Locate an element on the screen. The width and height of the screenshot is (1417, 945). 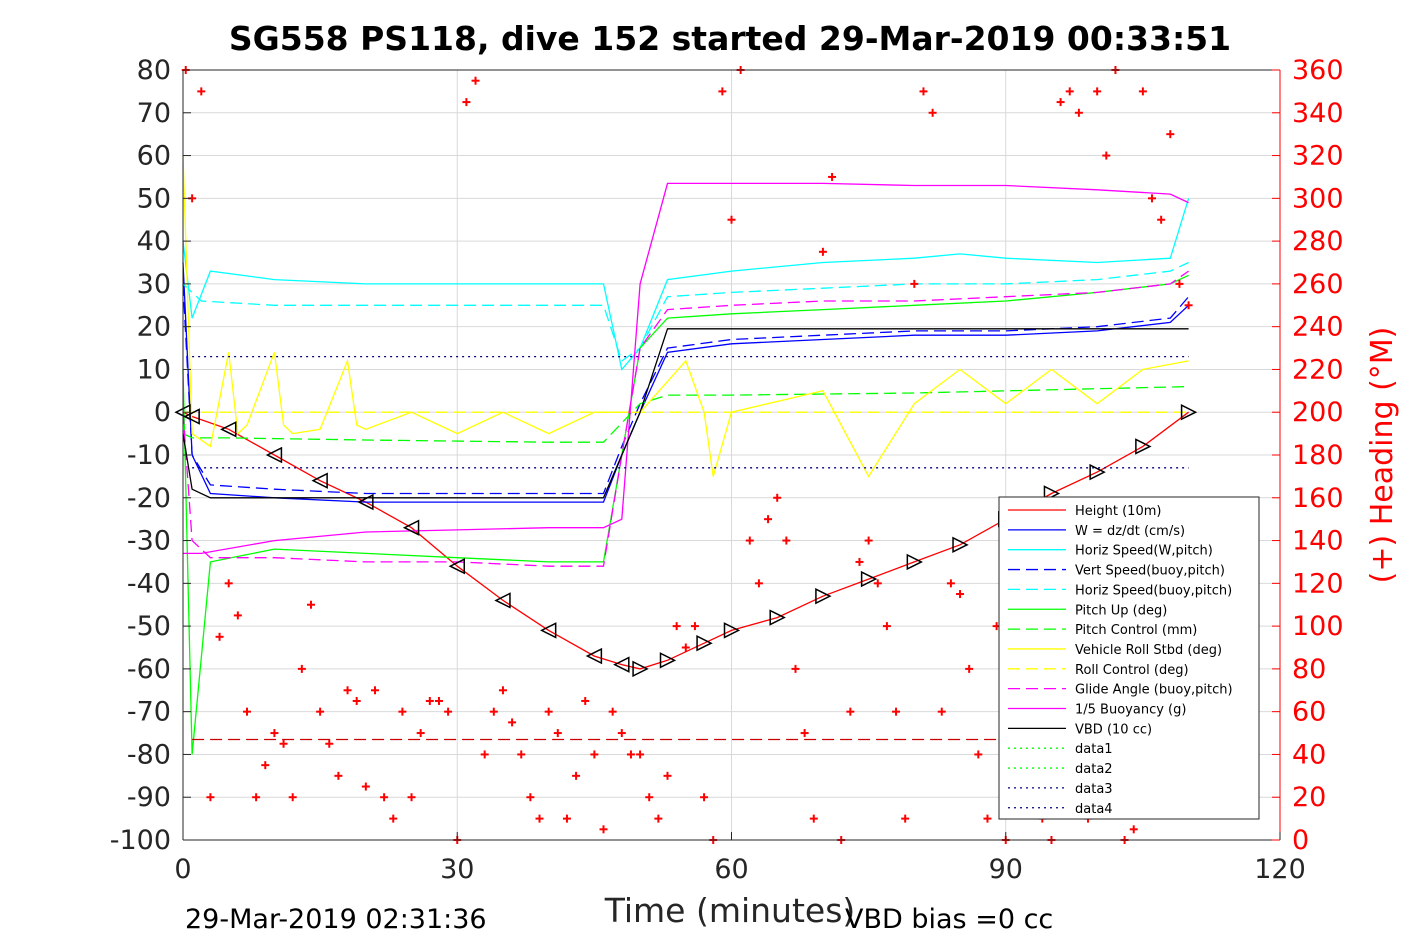
y-right-tick-label: 40 is located at coordinates (1309, 754).